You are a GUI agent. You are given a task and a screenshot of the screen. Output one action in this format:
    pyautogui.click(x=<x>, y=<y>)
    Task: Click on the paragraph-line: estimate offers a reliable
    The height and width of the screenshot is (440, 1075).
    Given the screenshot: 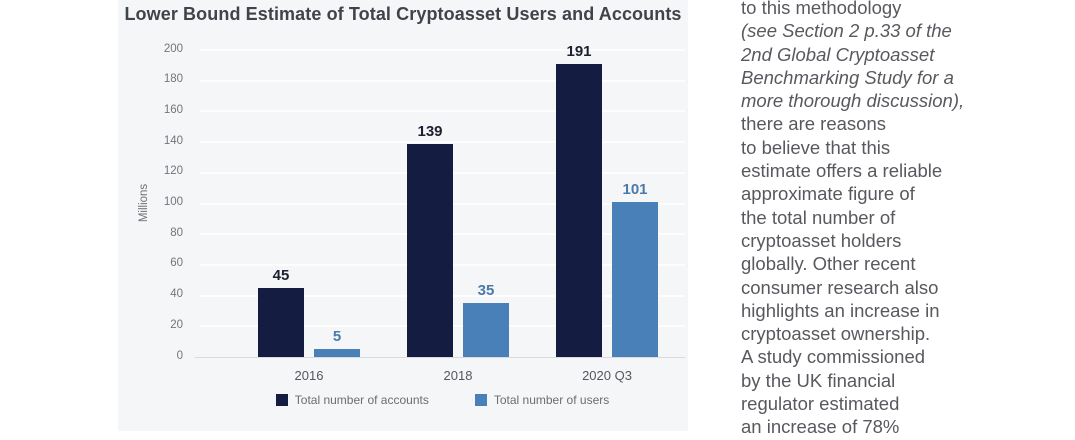 What is the action you would take?
    pyautogui.click(x=842, y=171)
    